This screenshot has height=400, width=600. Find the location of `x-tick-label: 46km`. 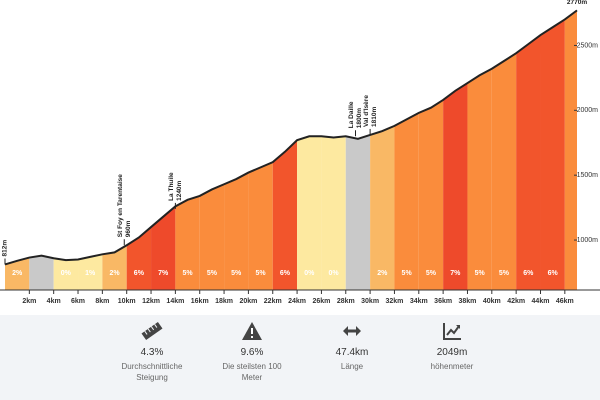

x-tick-label: 46km is located at coordinates (565, 301).